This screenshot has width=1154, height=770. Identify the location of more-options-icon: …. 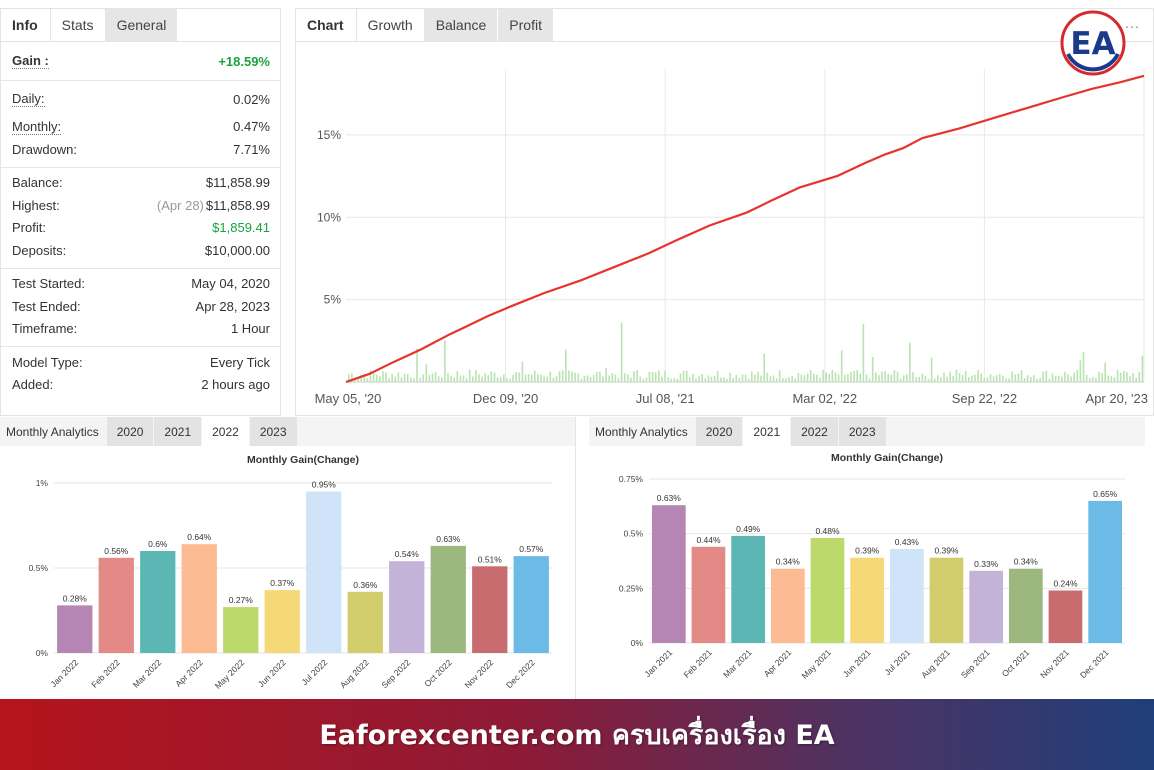
(1132, 23).